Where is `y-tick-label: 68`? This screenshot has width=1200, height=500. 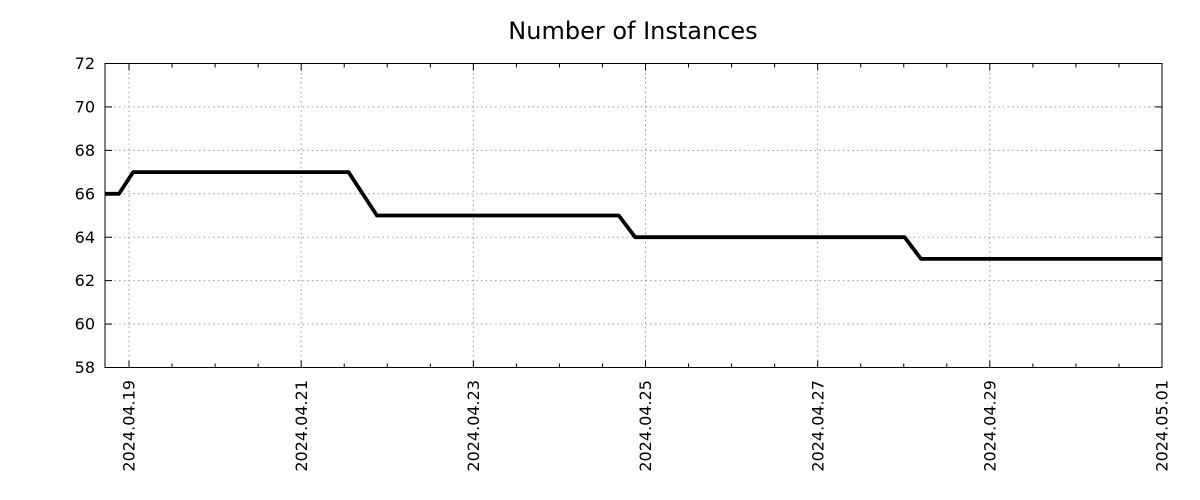 y-tick-label: 68 is located at coordinates (85, 150).